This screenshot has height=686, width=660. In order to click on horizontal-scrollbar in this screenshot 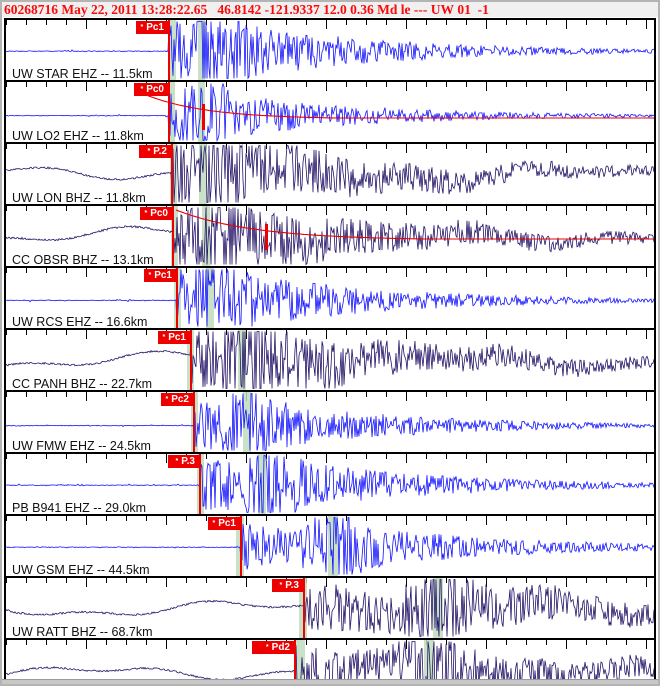, I will do `click(330, 681)`.